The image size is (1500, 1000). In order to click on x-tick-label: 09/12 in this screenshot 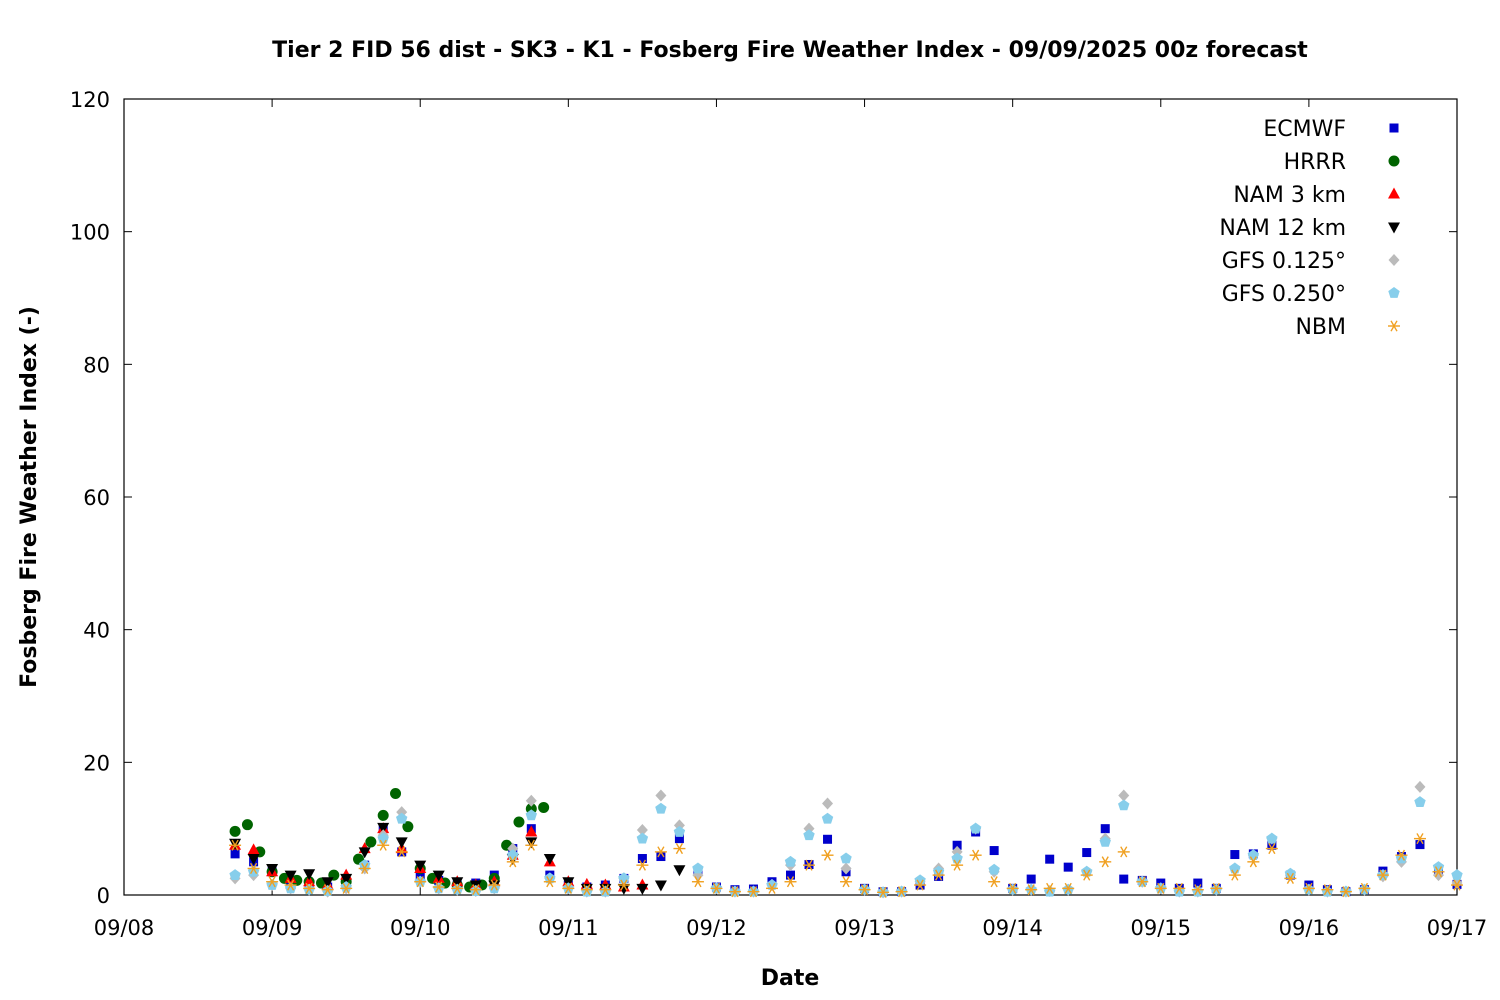, I will do `click(716, 928)`.